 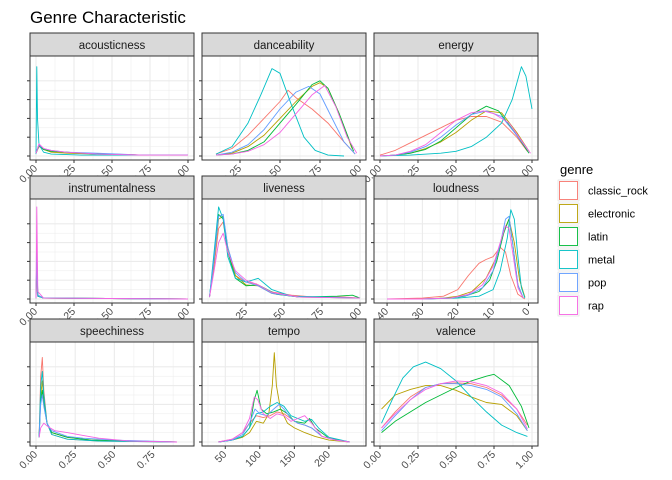 What do you see at coordinates (598, 238) in the screenshot?
I see `legend-label: latin` at bounding box center [598, 238].